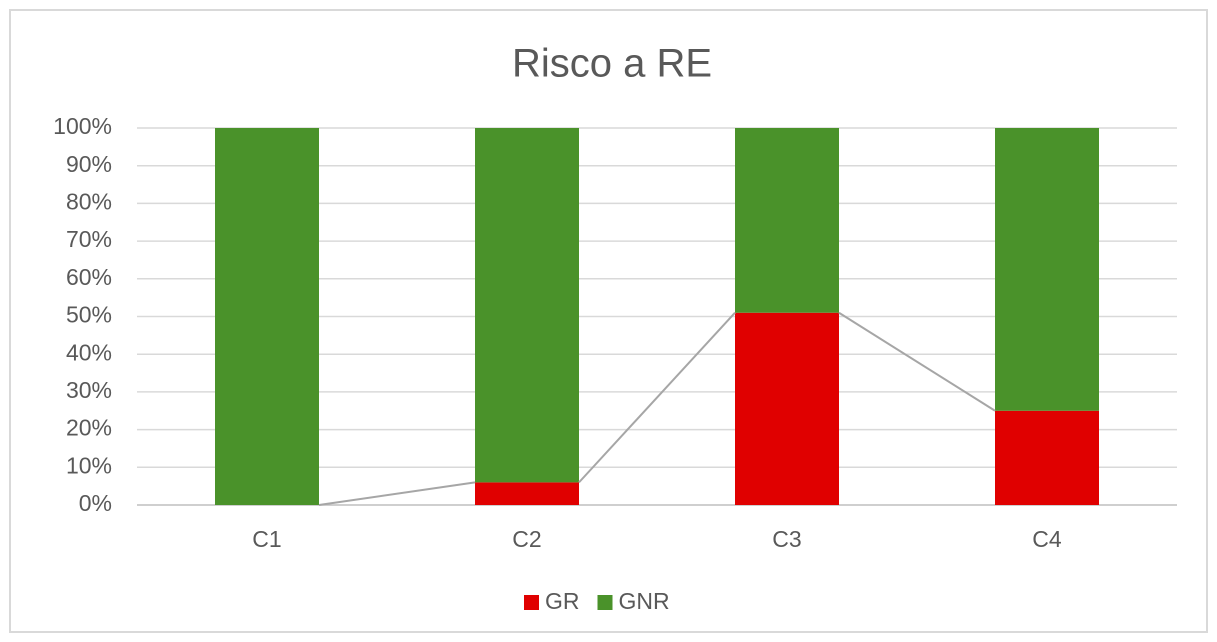 Image resolution: width=1217 pixels, height=642 pixels. I want to click on y-tick-label: 20%, so click(89, 428).